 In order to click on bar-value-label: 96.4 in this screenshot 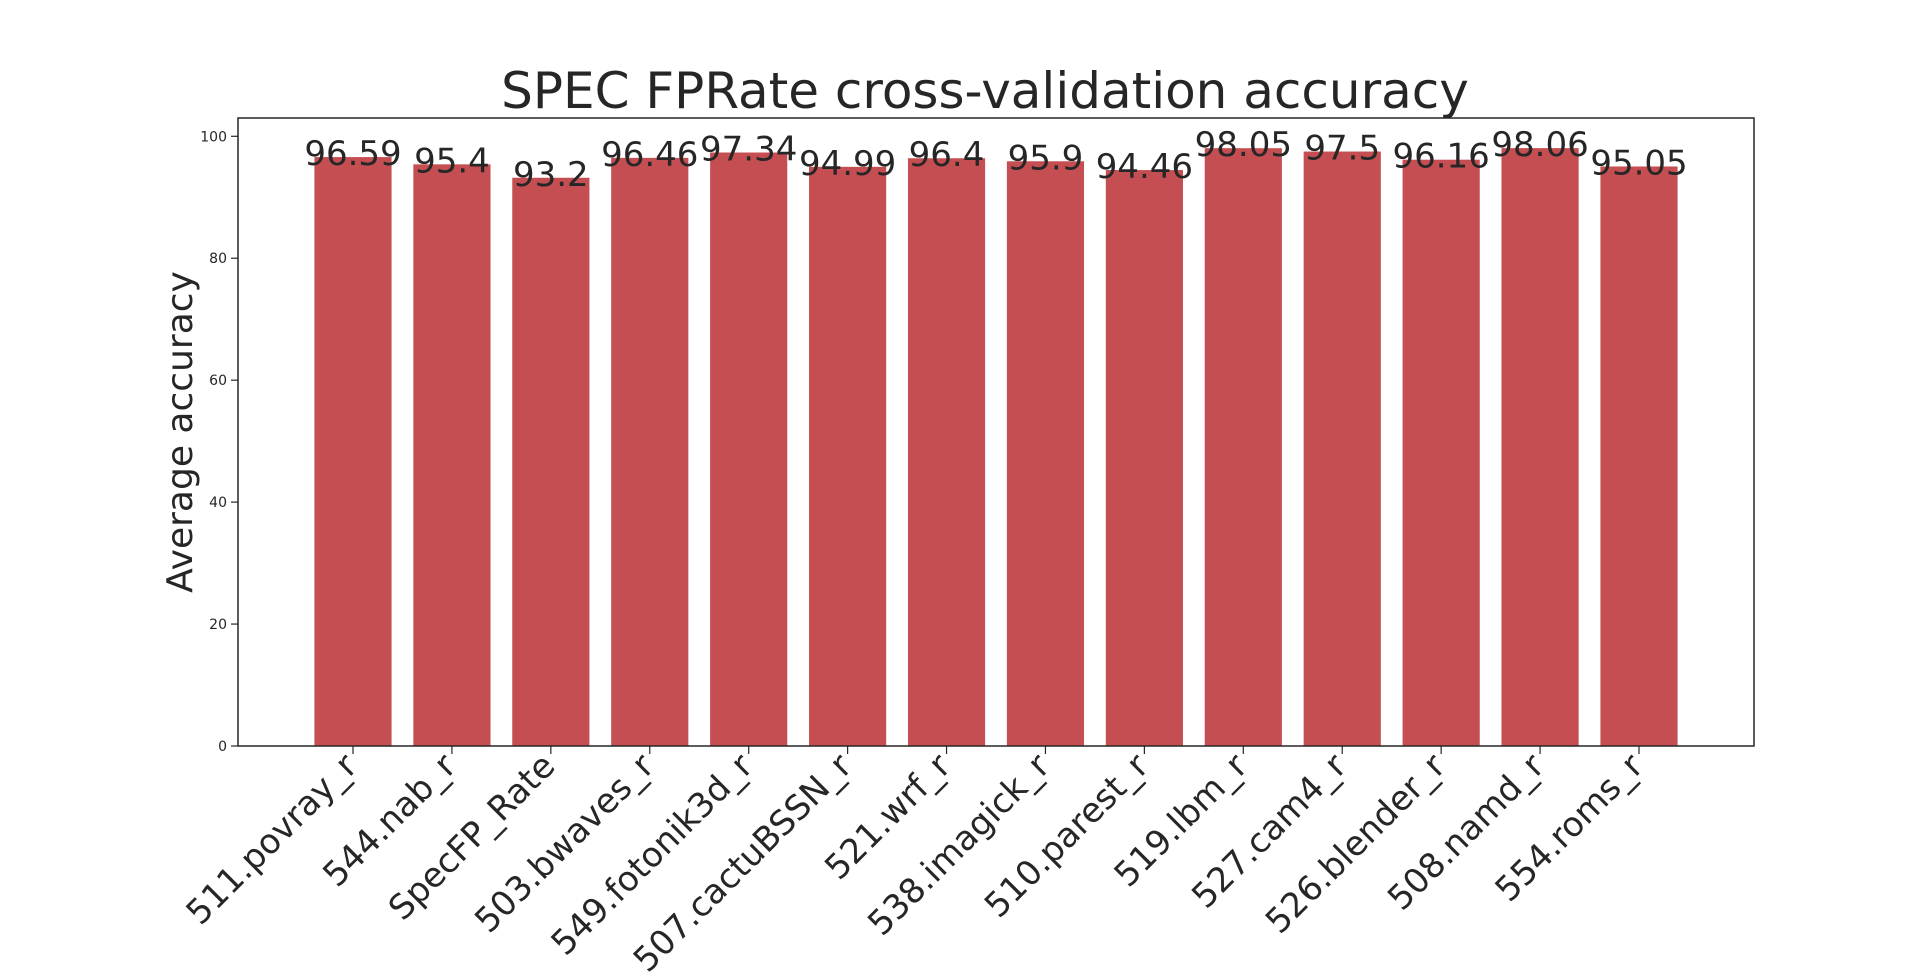, I will do `click(947, 155)`.